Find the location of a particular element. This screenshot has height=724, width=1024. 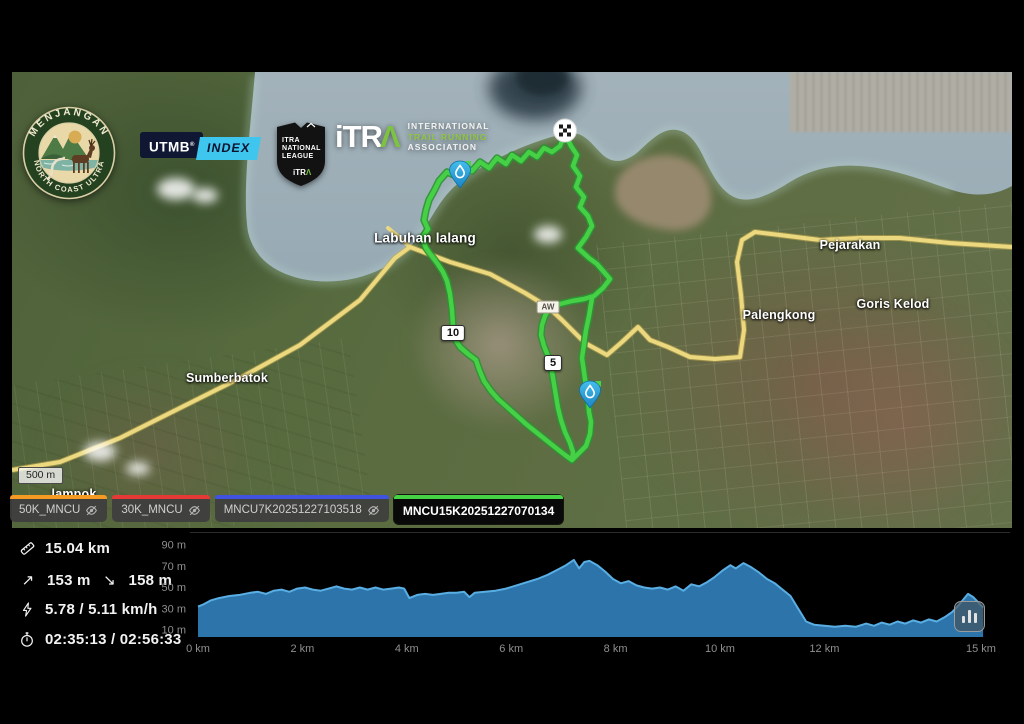

map-scale-bar: 500 m is located at coordinates (41, 475).